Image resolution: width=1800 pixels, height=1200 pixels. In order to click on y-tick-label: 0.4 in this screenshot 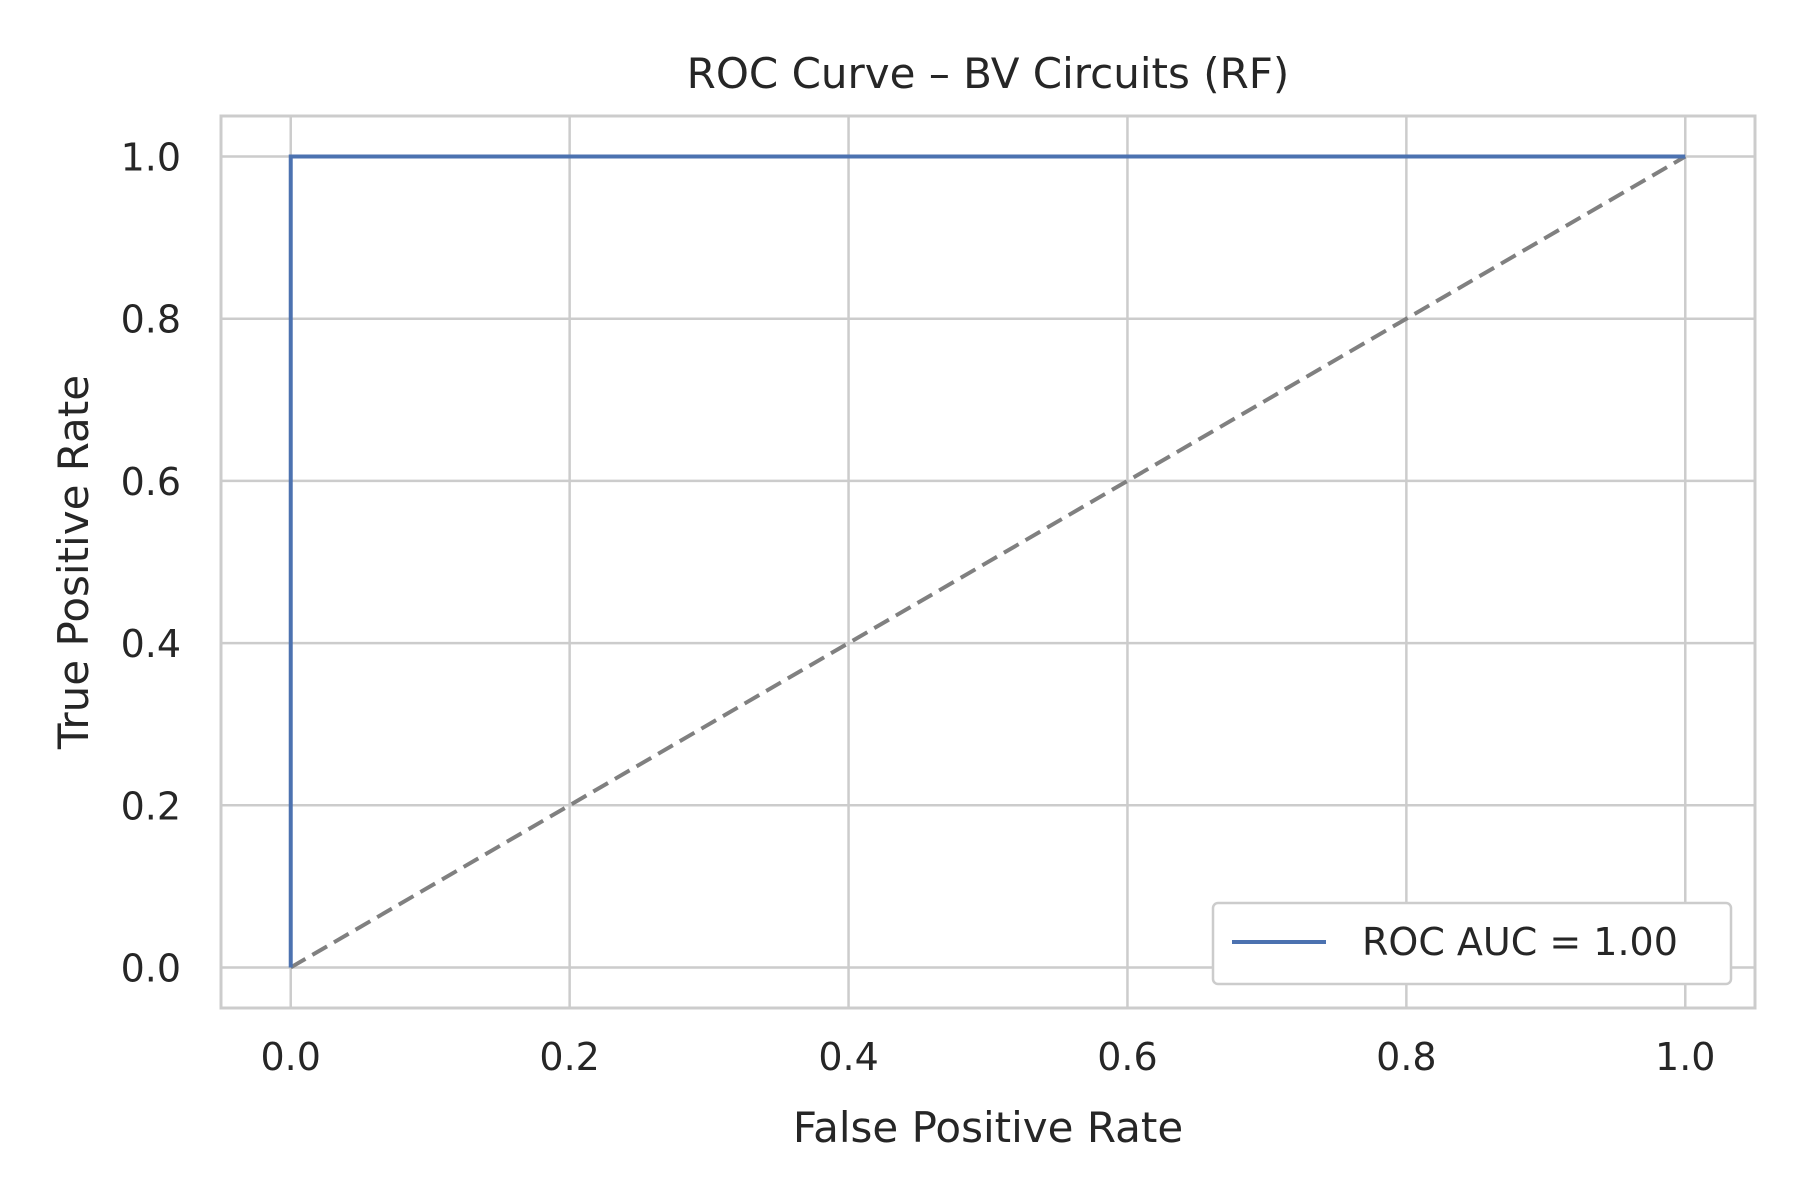, I will do `click(151, 644)`.